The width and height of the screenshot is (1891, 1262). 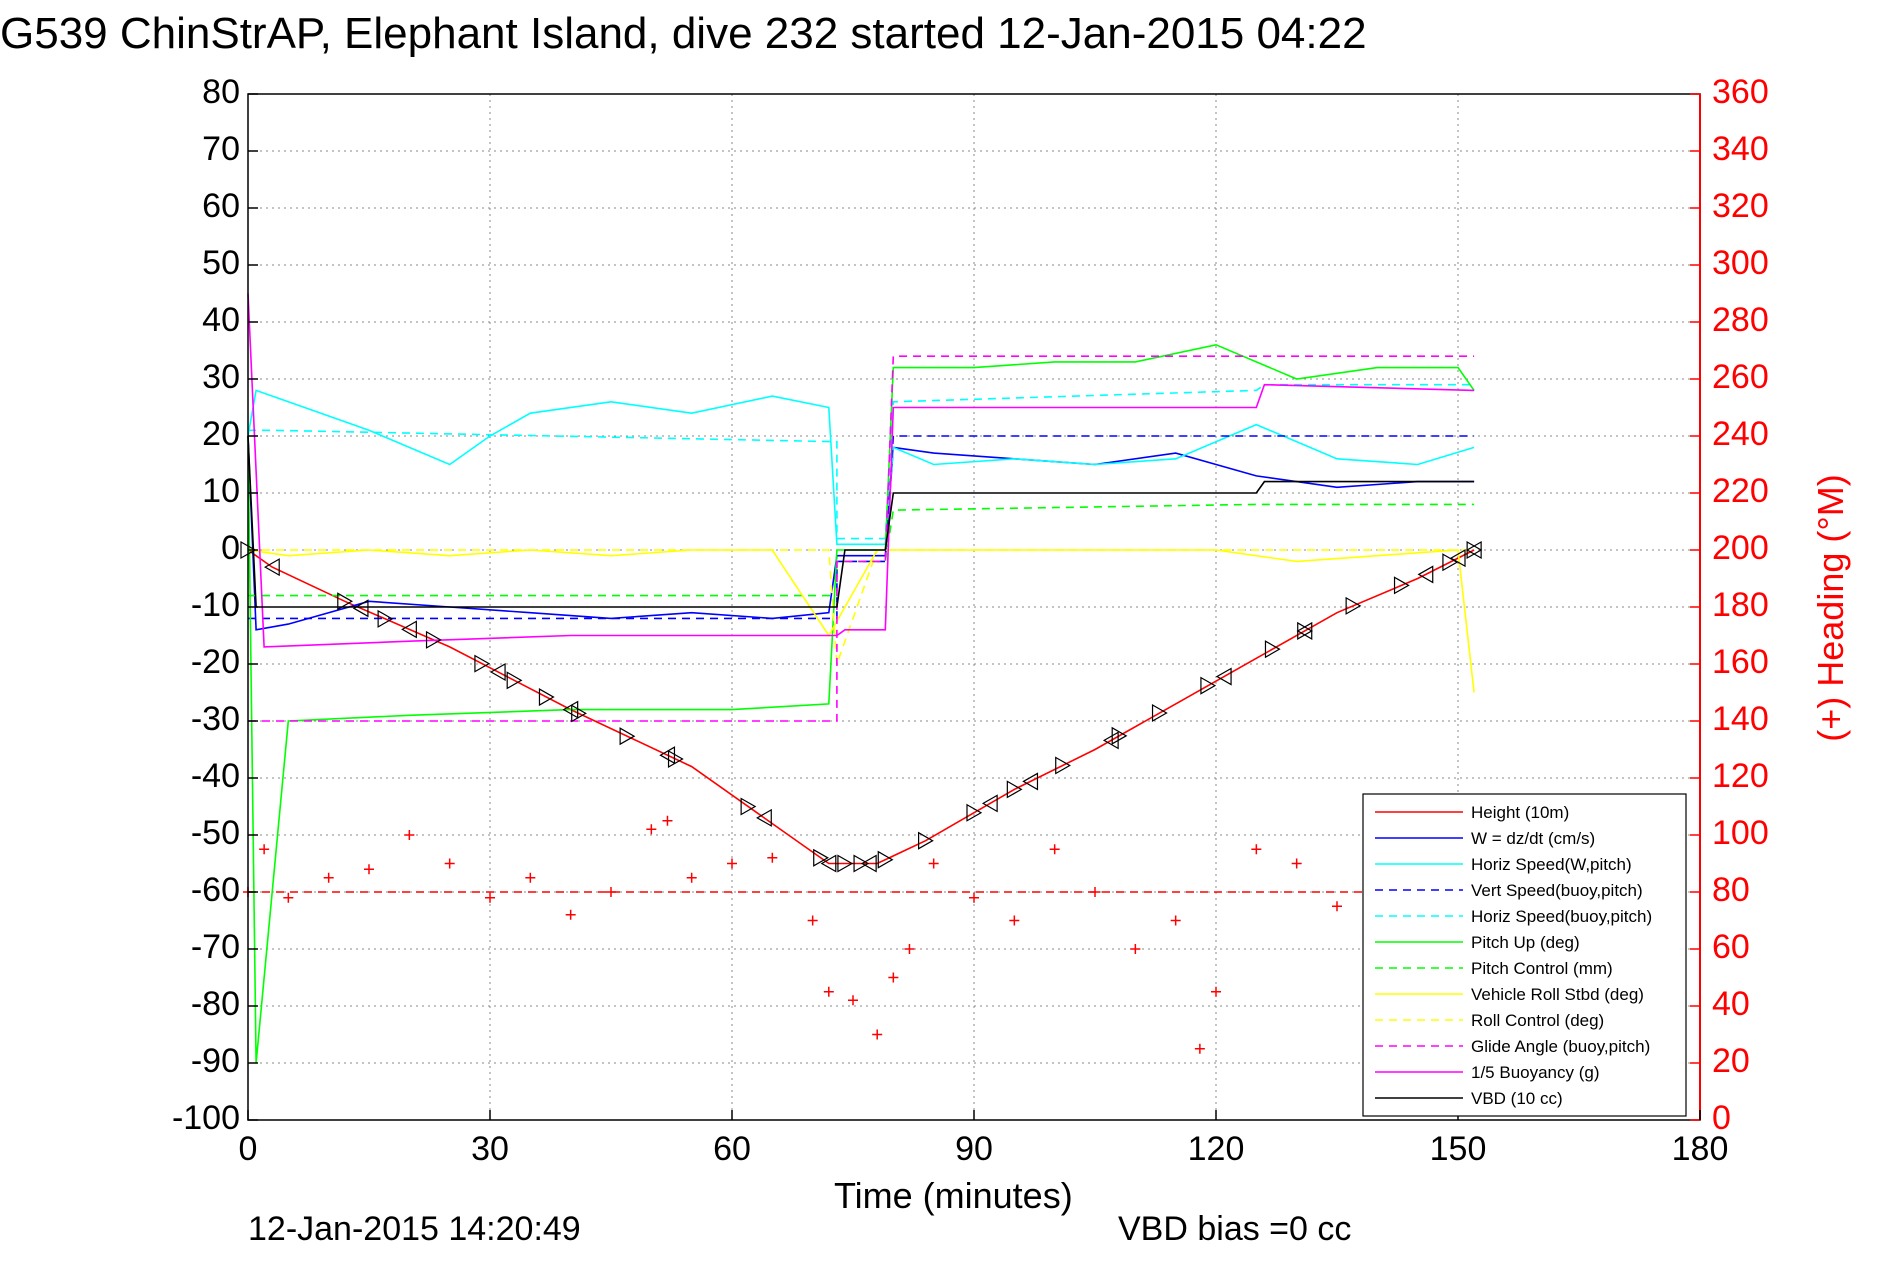 What do you see at coordinates (1458, 1149) in the screenshot?
I see `x-tick-label: 150` at bounding box center [1458, 1149].